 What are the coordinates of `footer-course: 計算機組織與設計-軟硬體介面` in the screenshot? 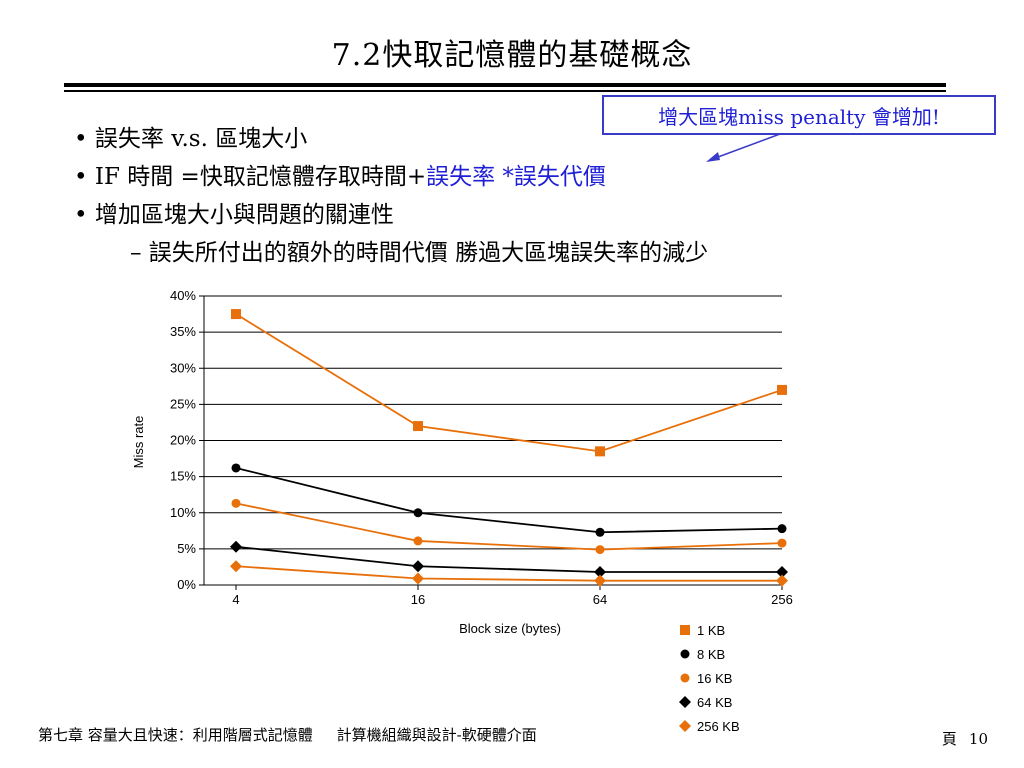 It's located at (436, 735).